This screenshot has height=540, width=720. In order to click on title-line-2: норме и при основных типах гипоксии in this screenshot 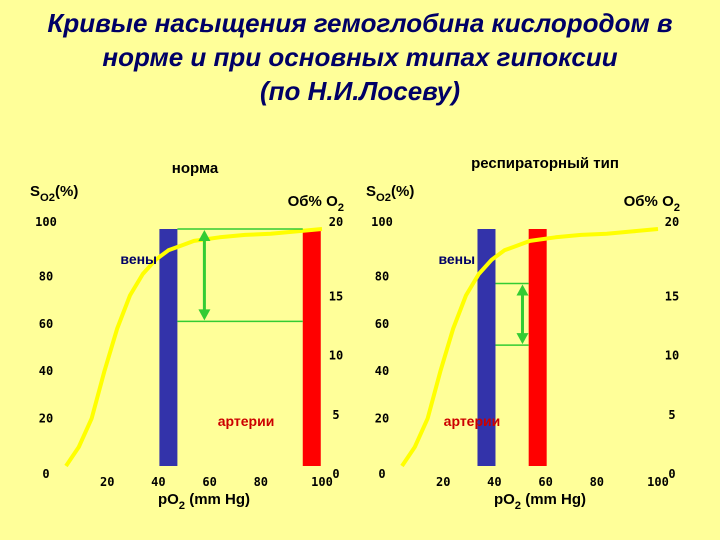, I will do `click(360, 57)`.